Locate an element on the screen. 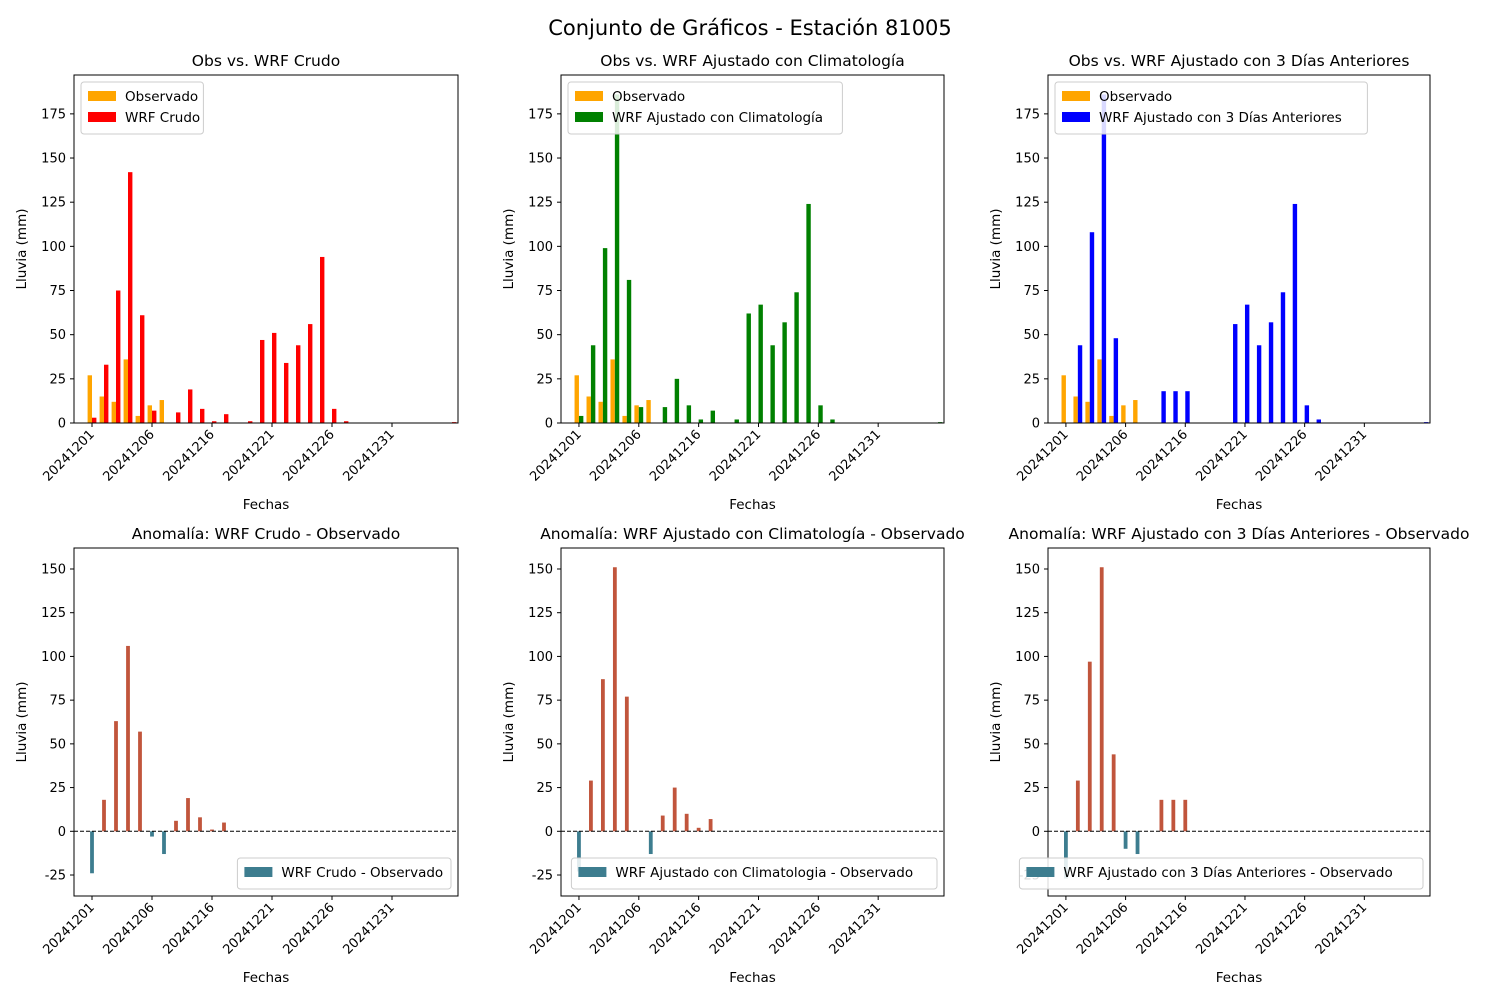 The height and width of the screenshot is (1000, 1500). legend-box is located at coordinates (1211, 108).